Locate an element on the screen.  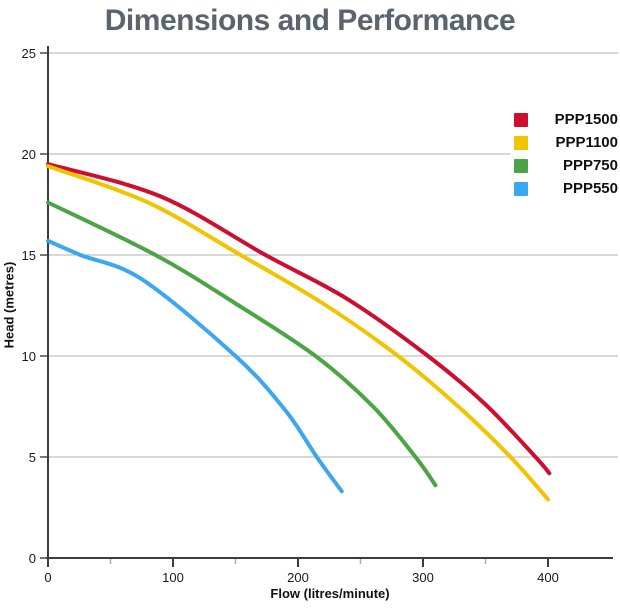
y-tick-label-10: 10 is located at coordinates (29, 356).